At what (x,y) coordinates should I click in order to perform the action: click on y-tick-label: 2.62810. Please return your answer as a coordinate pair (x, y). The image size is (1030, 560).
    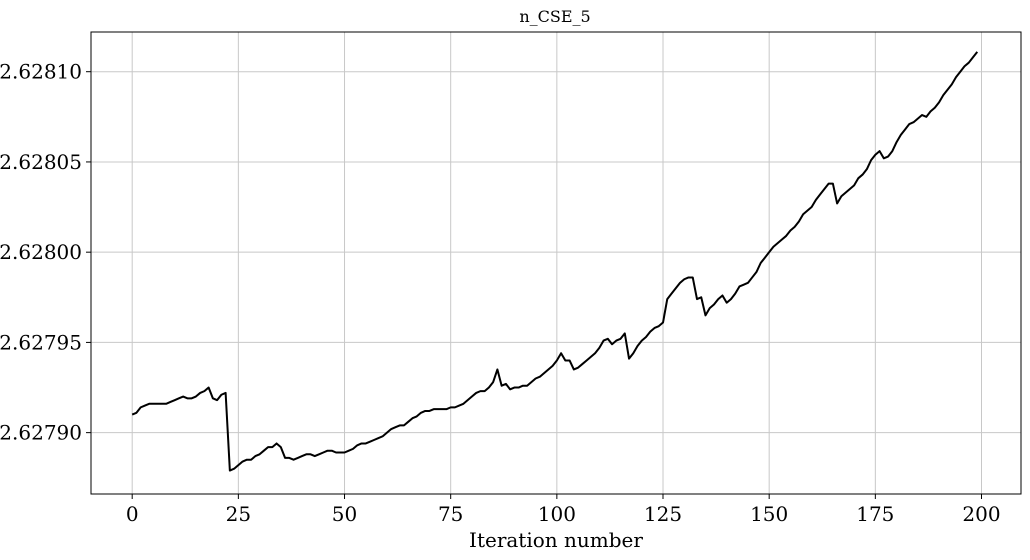
    Looking at the image, I should click on (41, 72).